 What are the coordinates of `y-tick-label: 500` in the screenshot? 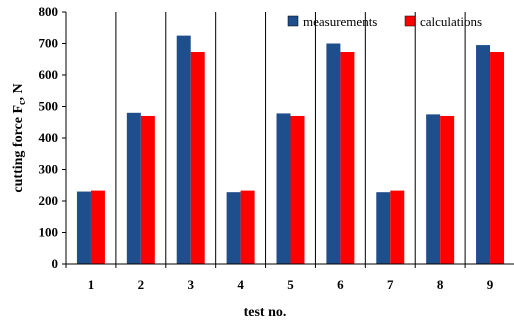 It's located at (49, 106).